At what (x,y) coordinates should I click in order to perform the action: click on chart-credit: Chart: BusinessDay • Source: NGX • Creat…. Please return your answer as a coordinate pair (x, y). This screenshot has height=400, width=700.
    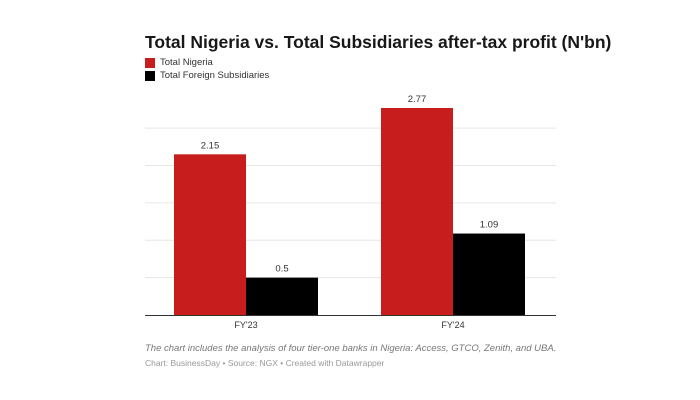
    Looking at the image, I should click on (265, 363).